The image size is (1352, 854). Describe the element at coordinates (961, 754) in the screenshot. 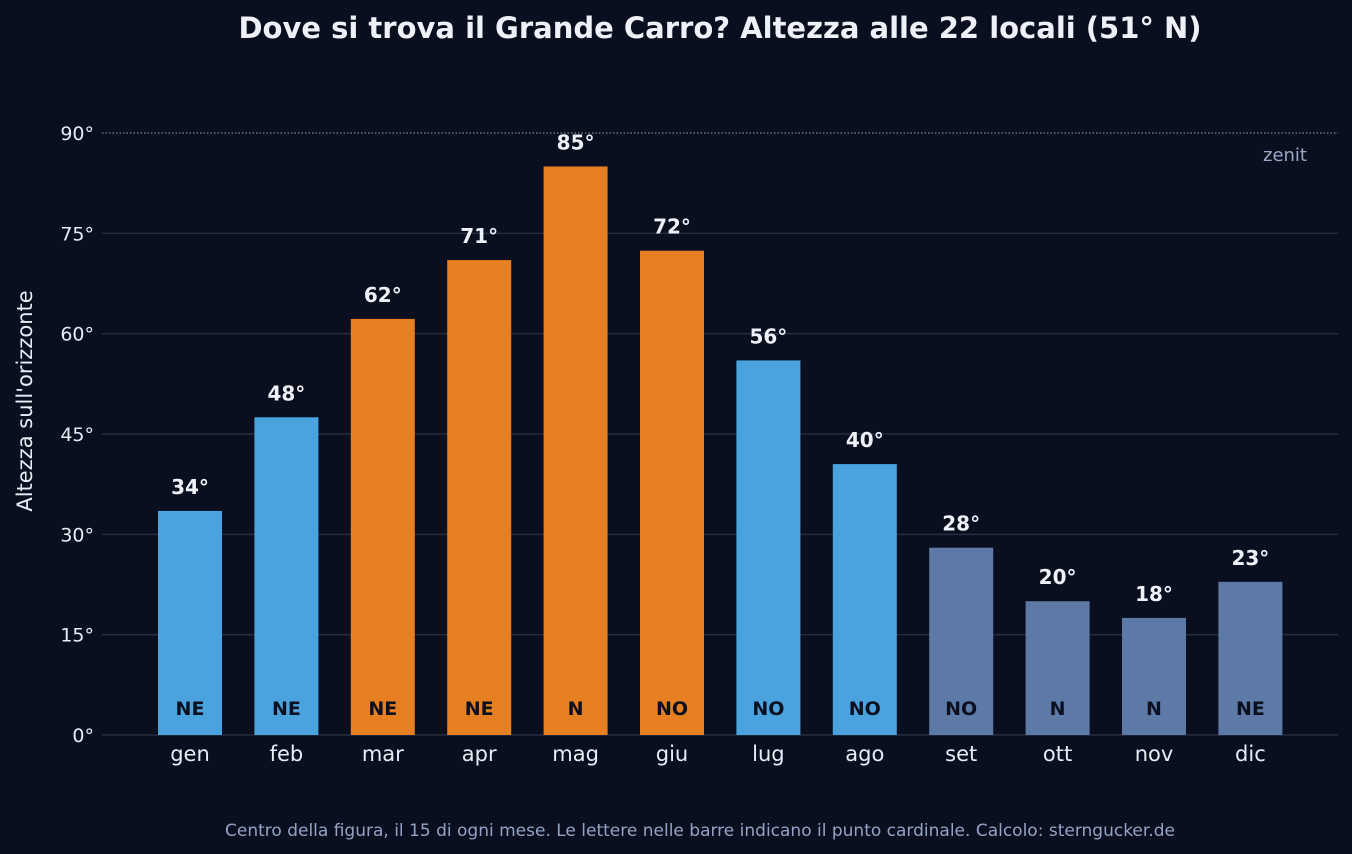

I see `x-tick-label: set` at that location.